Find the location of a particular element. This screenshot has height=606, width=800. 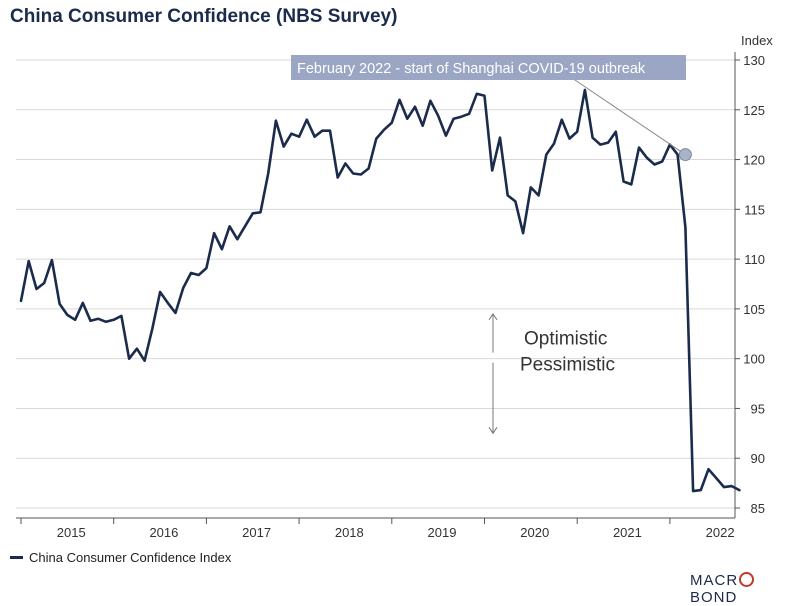

y-tick-label: 90 is located at coordinates (758, 458).